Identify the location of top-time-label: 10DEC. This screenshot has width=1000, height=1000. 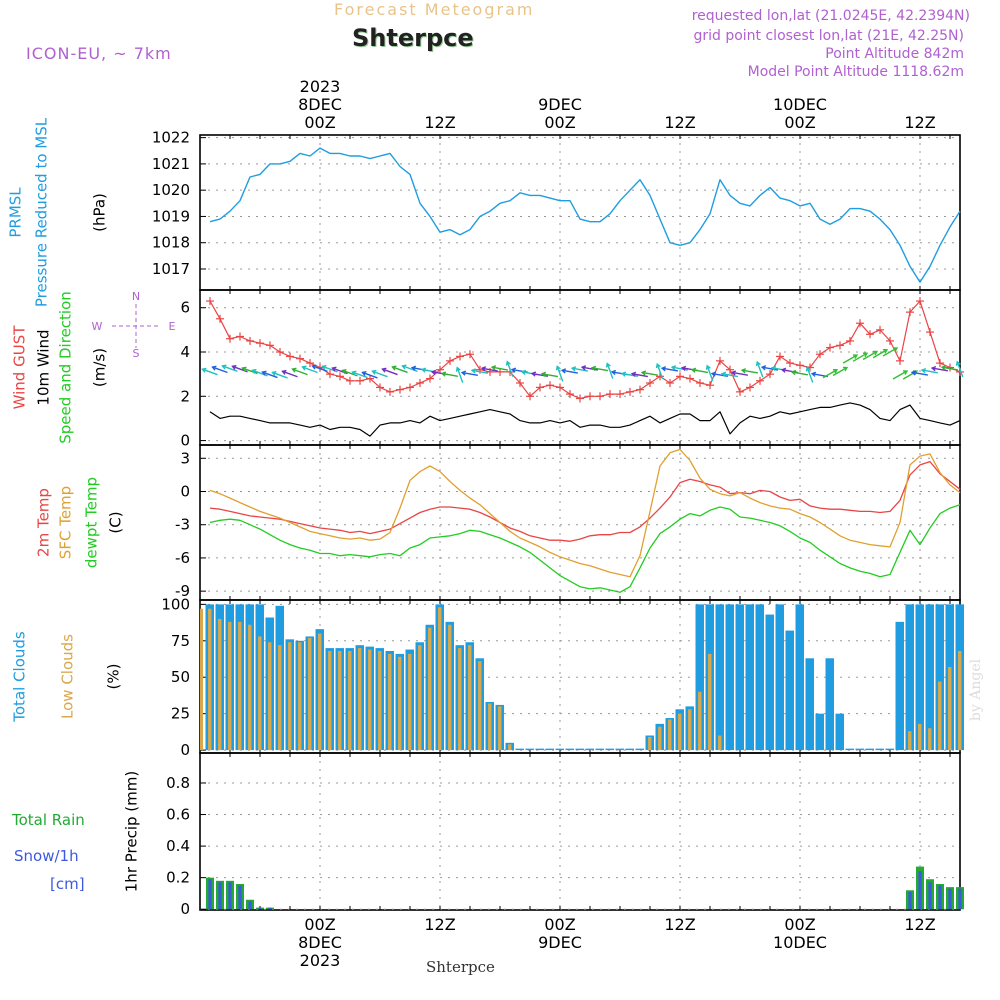
(800, 104).